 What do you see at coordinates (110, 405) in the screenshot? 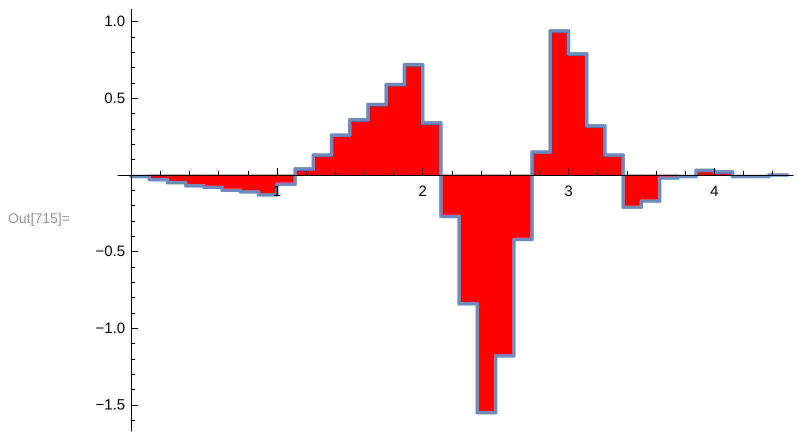
I see `y-tick-label: −1.5` at bounding box center [110, 405].